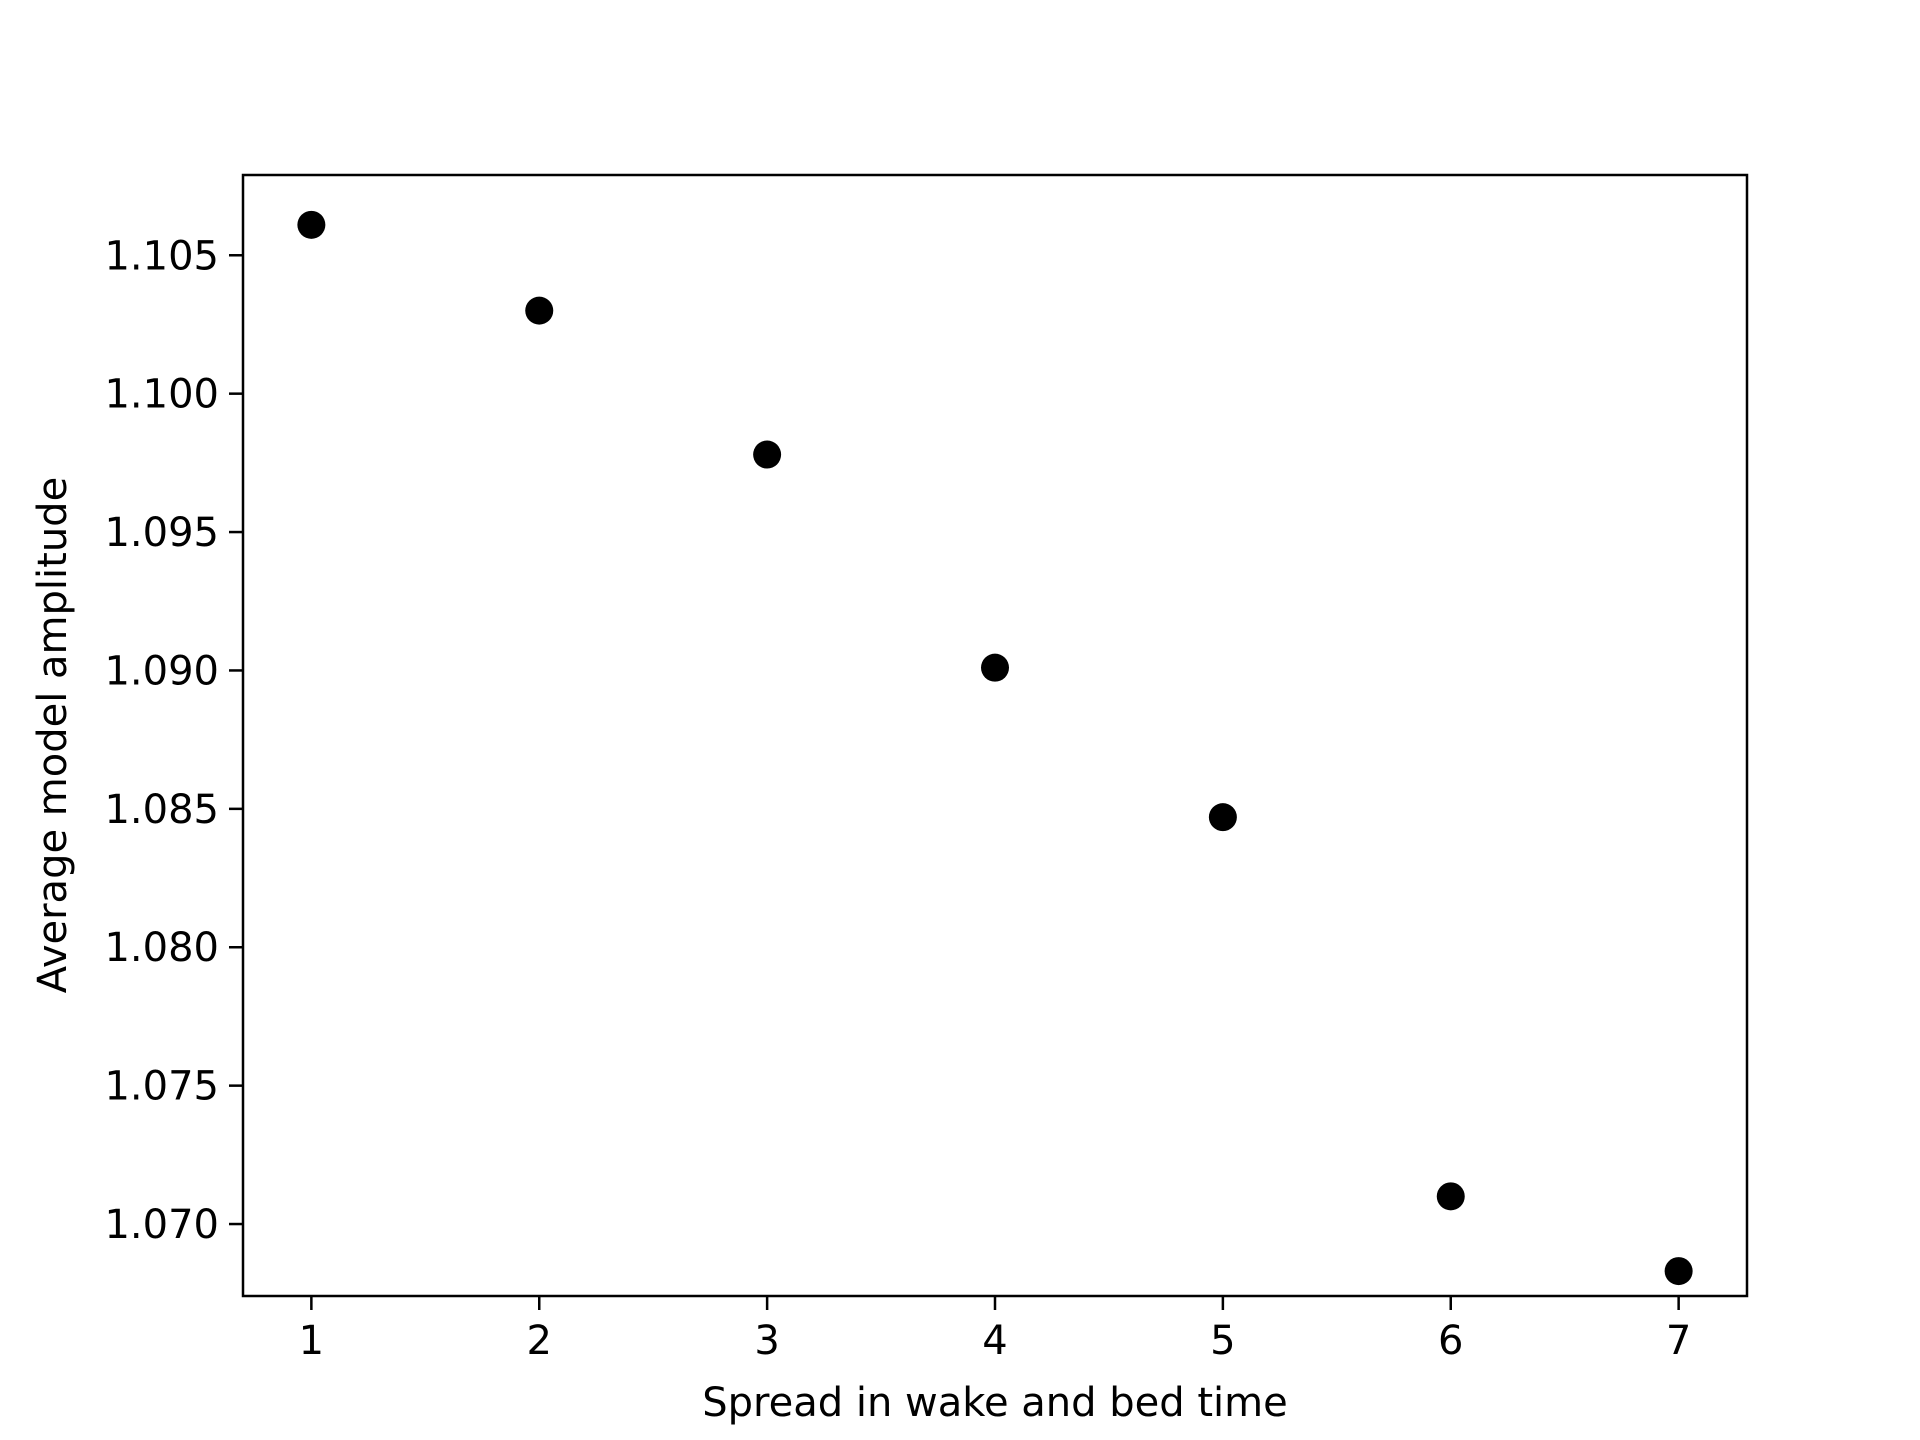  Describe the element at coordinates (311, 1341) in the screenshot. I see `x-tick-label: 1` at that location.